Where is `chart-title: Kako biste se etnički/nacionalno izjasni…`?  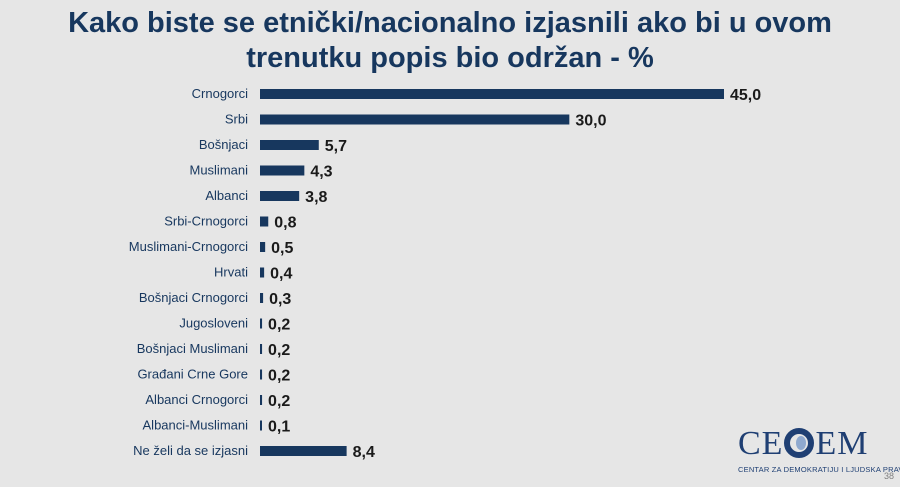 chart-title: Kako biste se etnički/nacionalno izjasni… is located at coordinates (450, 41).